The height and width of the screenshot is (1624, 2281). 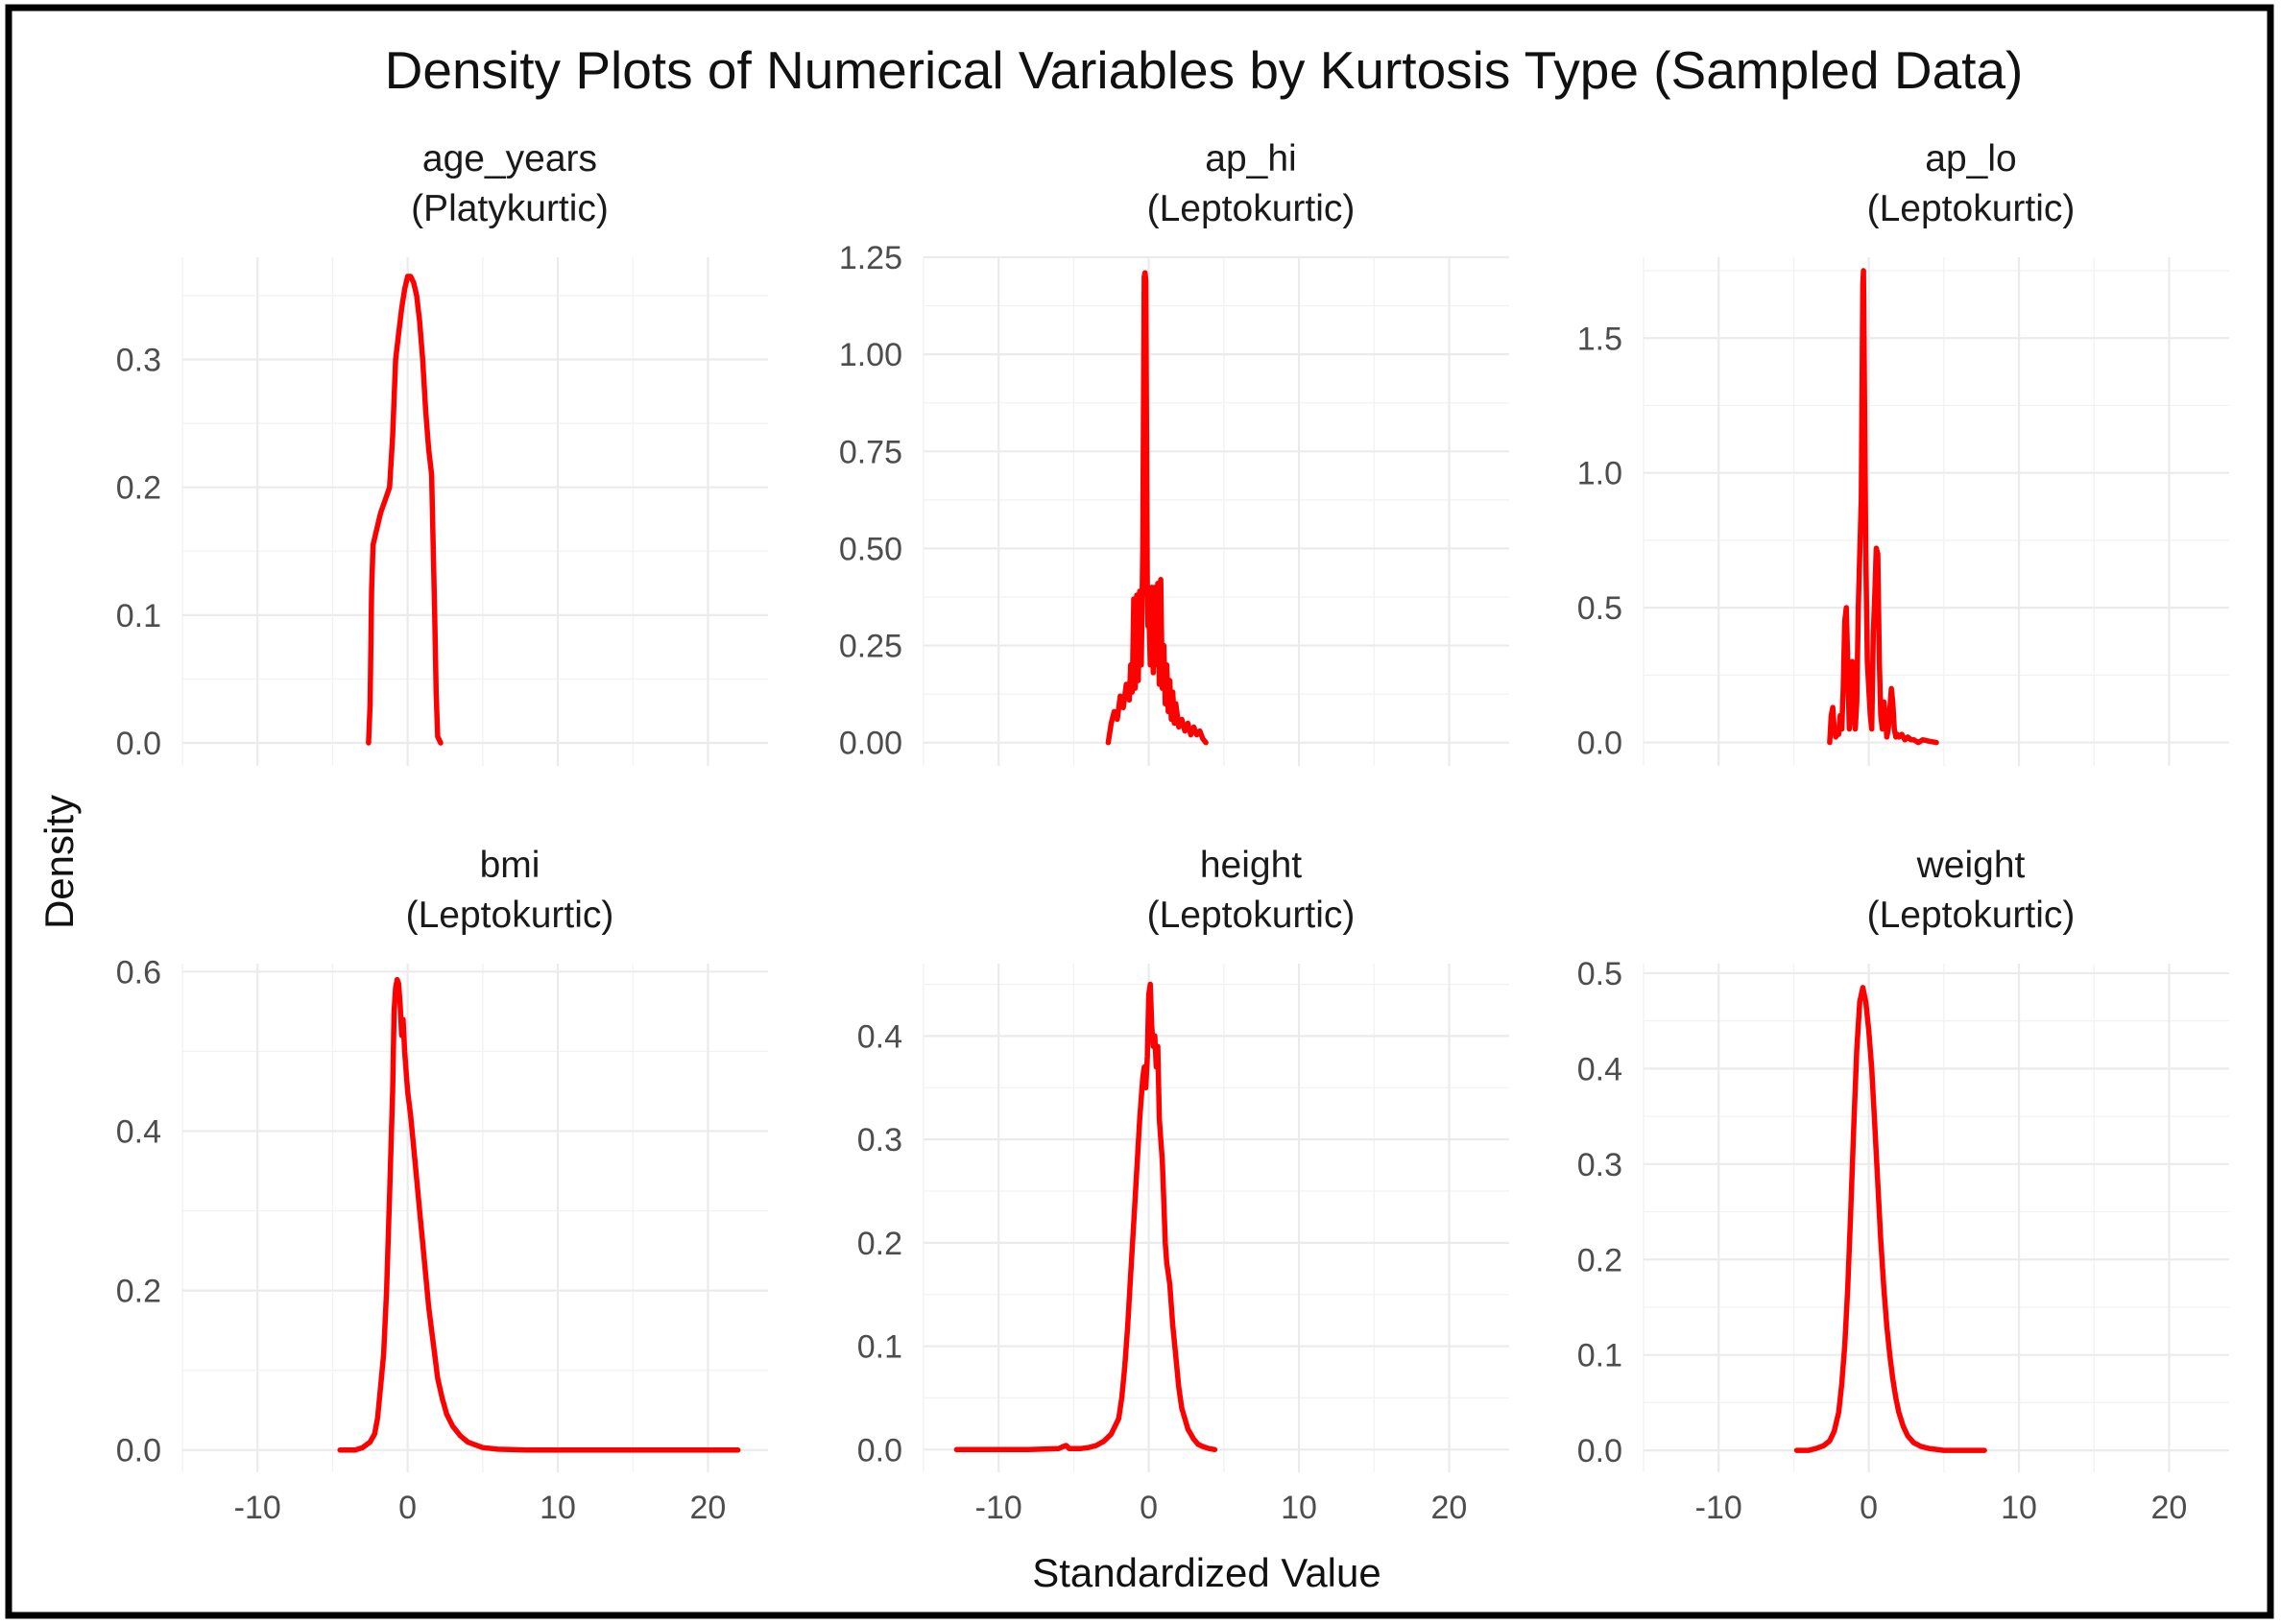 I want to click on y-tick-label: 0.25, so click(x=871, y=647).